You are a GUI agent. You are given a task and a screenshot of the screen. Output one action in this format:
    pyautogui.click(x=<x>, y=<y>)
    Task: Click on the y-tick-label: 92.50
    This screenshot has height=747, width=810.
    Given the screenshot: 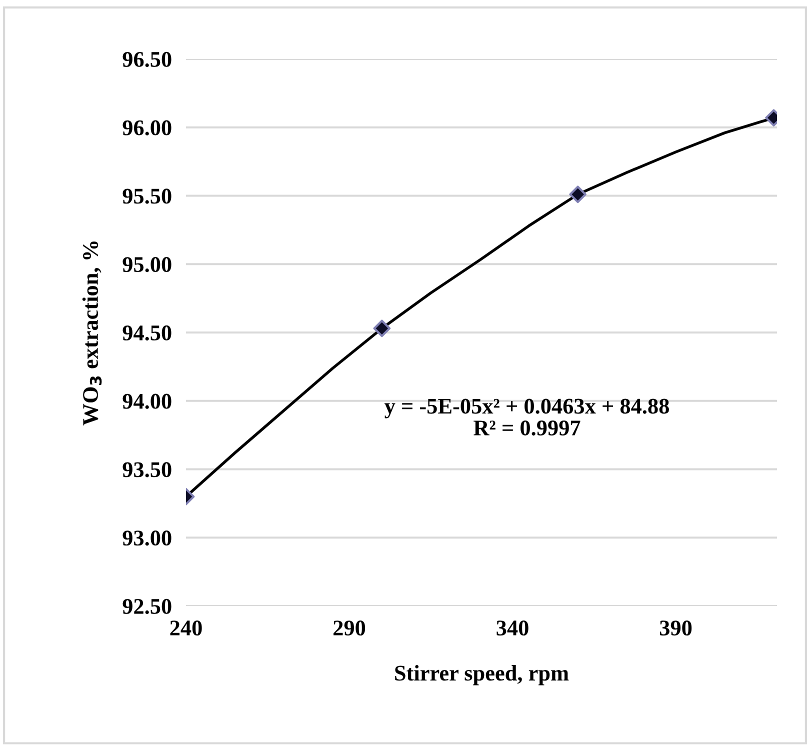 What is the action you would take?
    pyautogui.click(x=147, y=606)
    